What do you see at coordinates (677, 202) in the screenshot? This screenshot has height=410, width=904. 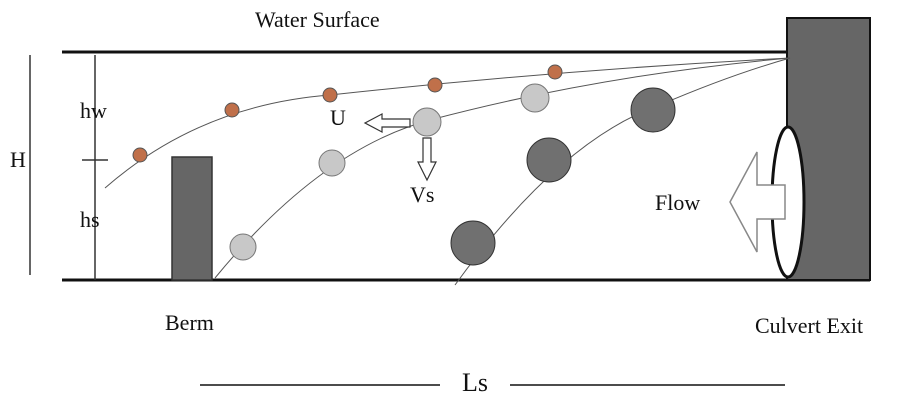 I see `label: Flow` at bounding box center [677, 202].